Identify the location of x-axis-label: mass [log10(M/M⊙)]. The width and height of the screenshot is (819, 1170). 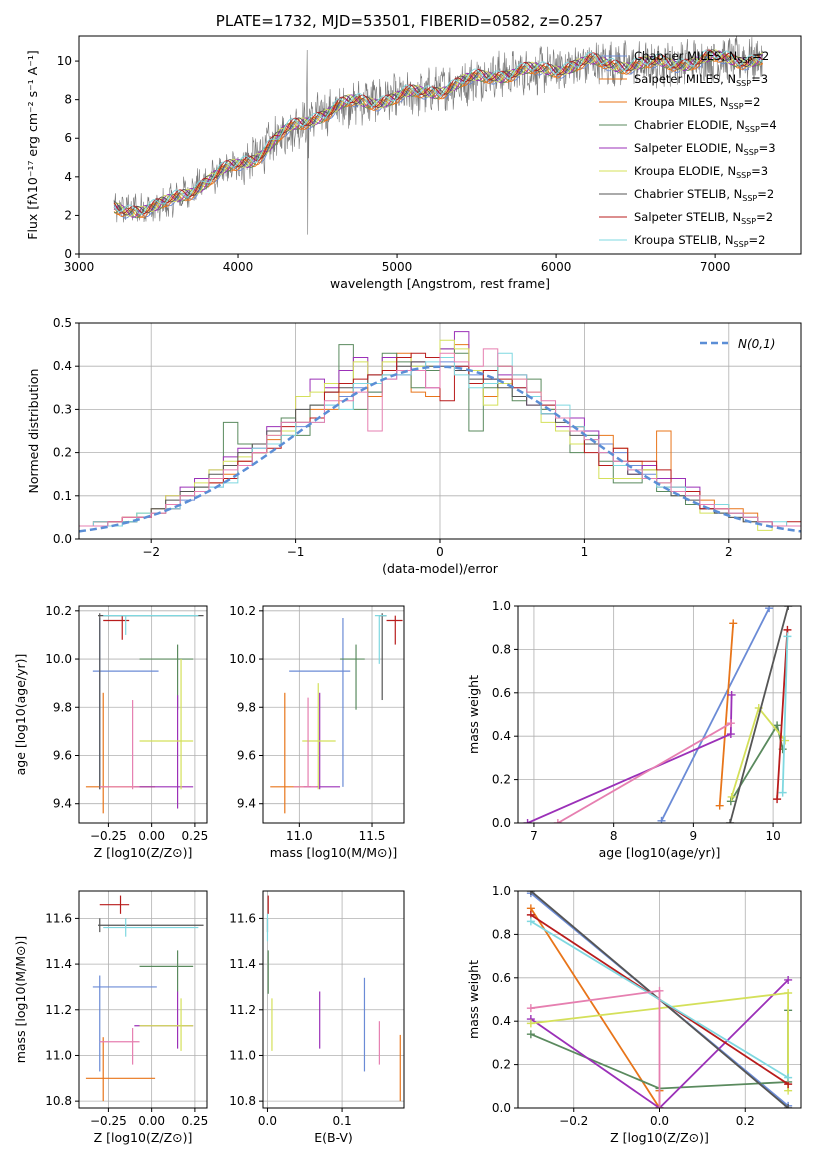
(334, 852).